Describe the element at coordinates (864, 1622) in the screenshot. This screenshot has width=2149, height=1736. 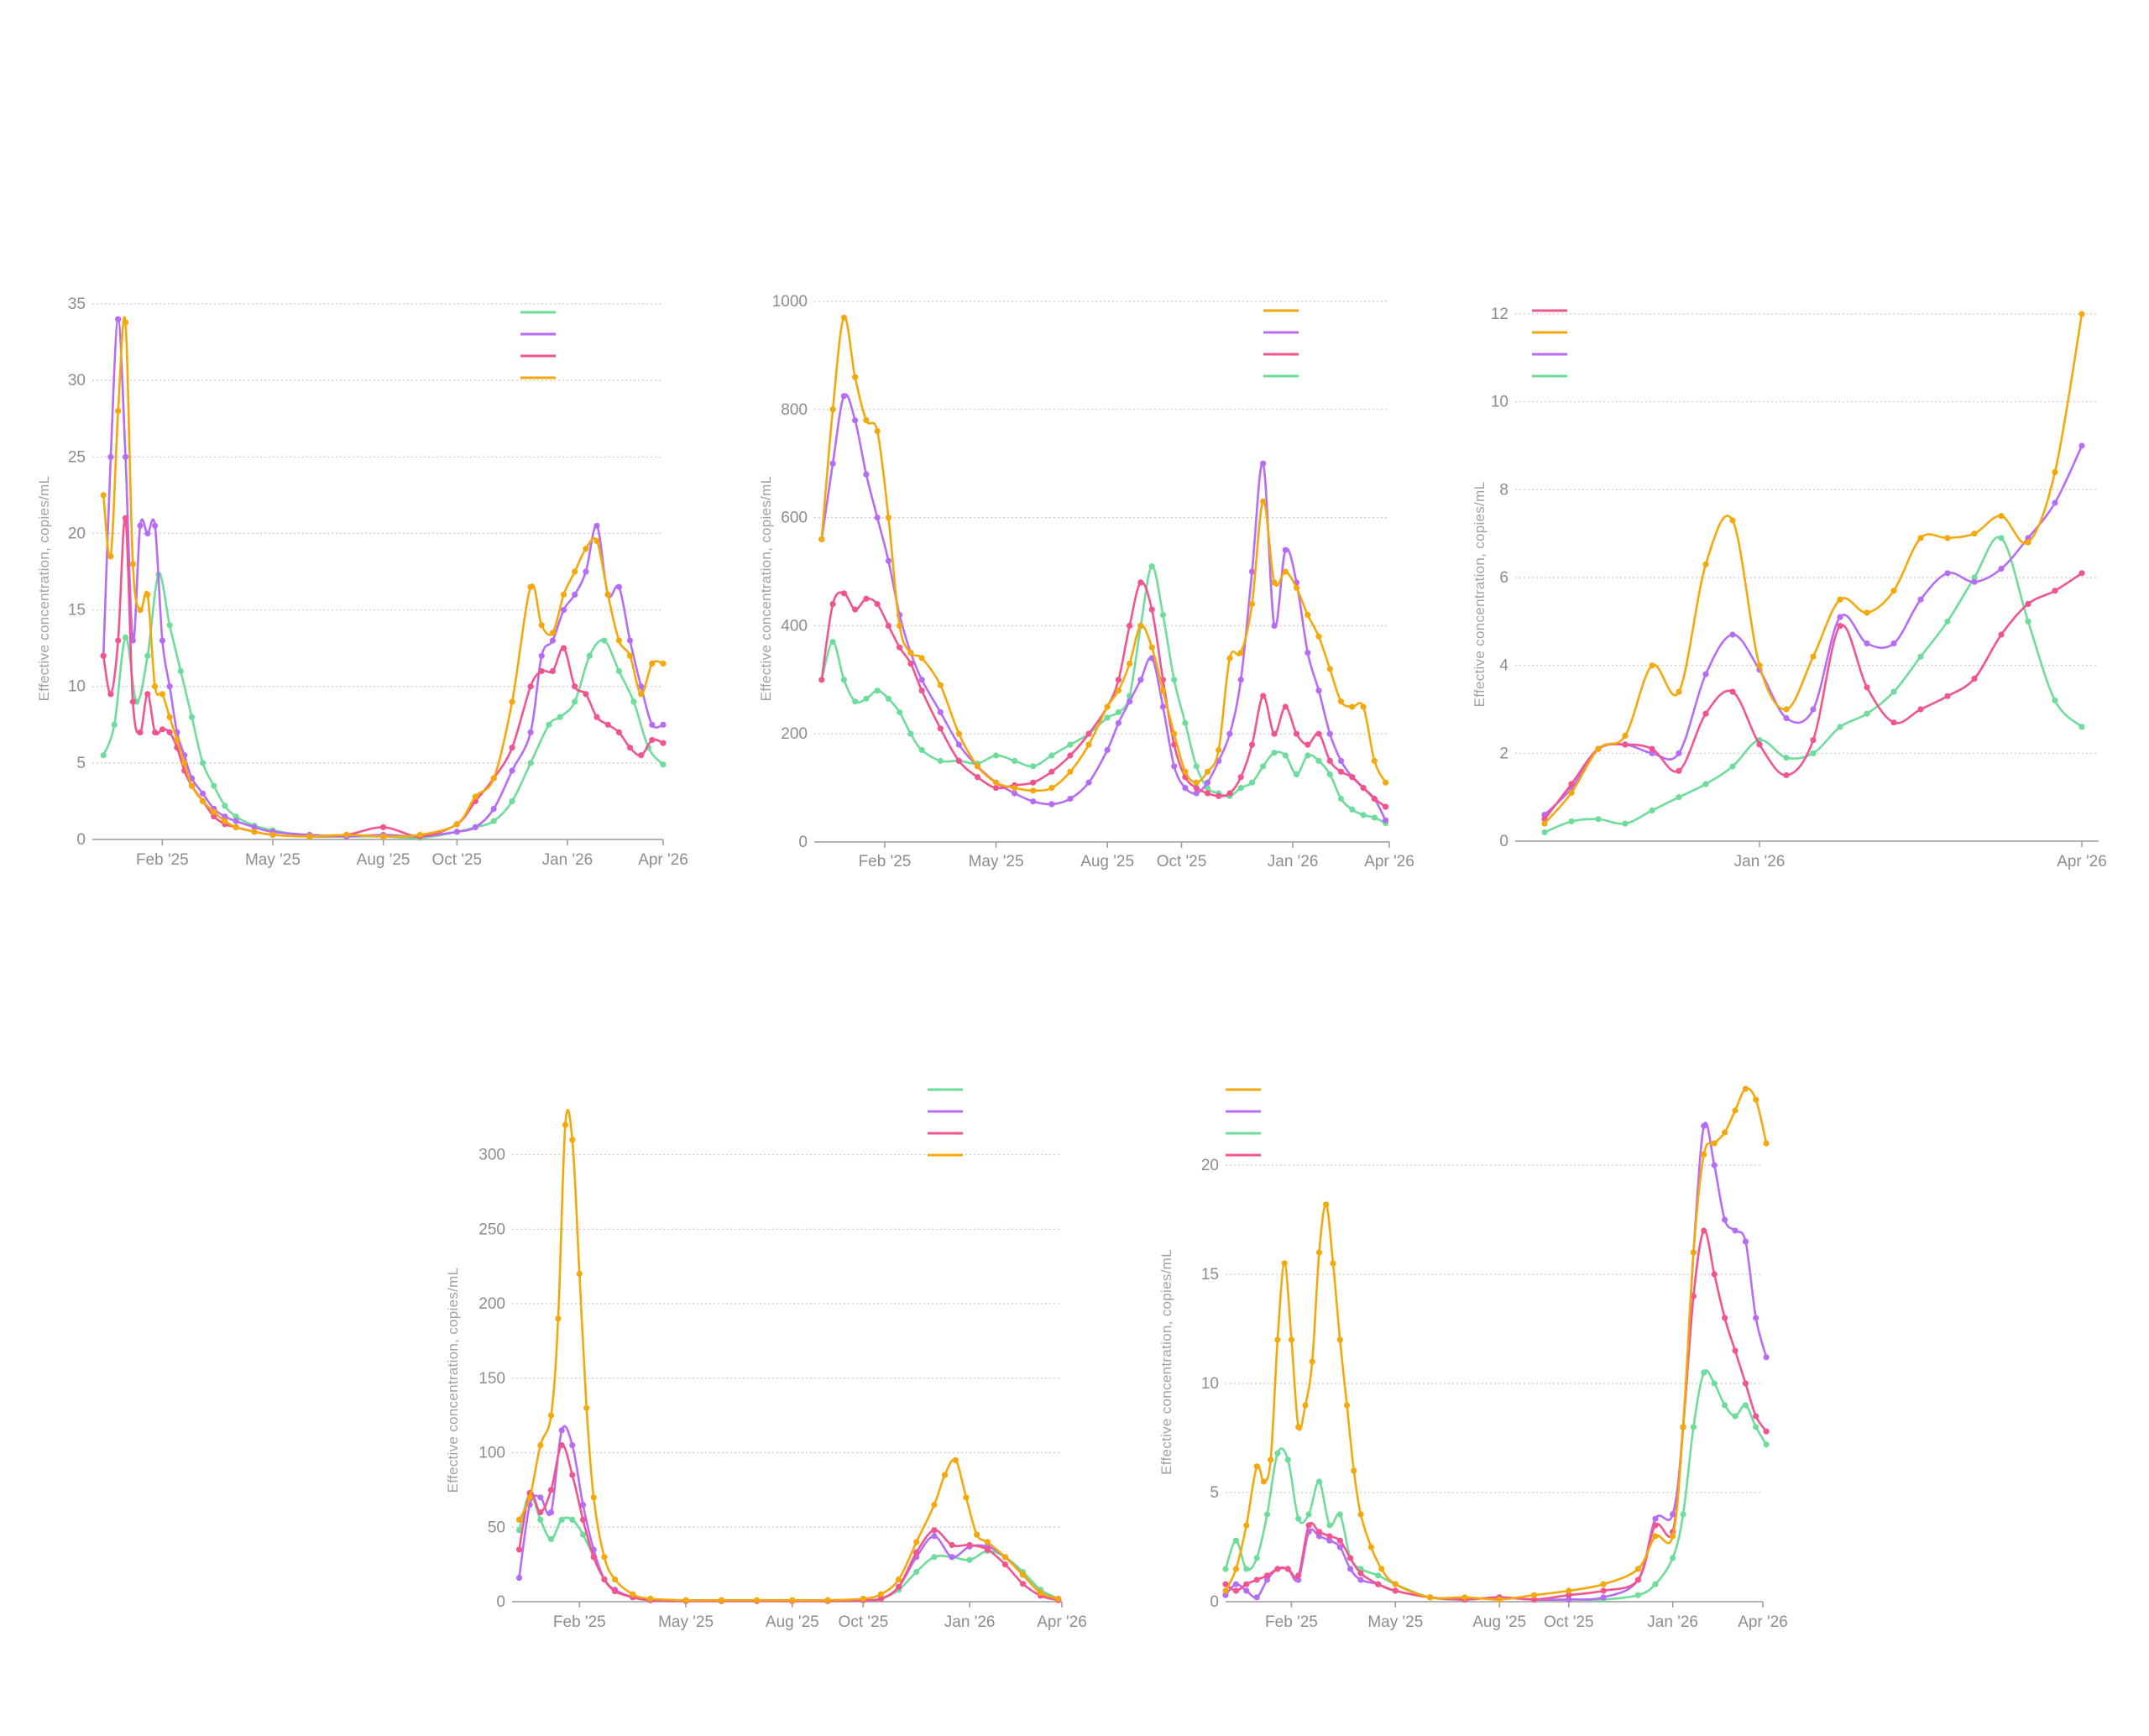
I see `x-tick-label: Oct '25` at that location.